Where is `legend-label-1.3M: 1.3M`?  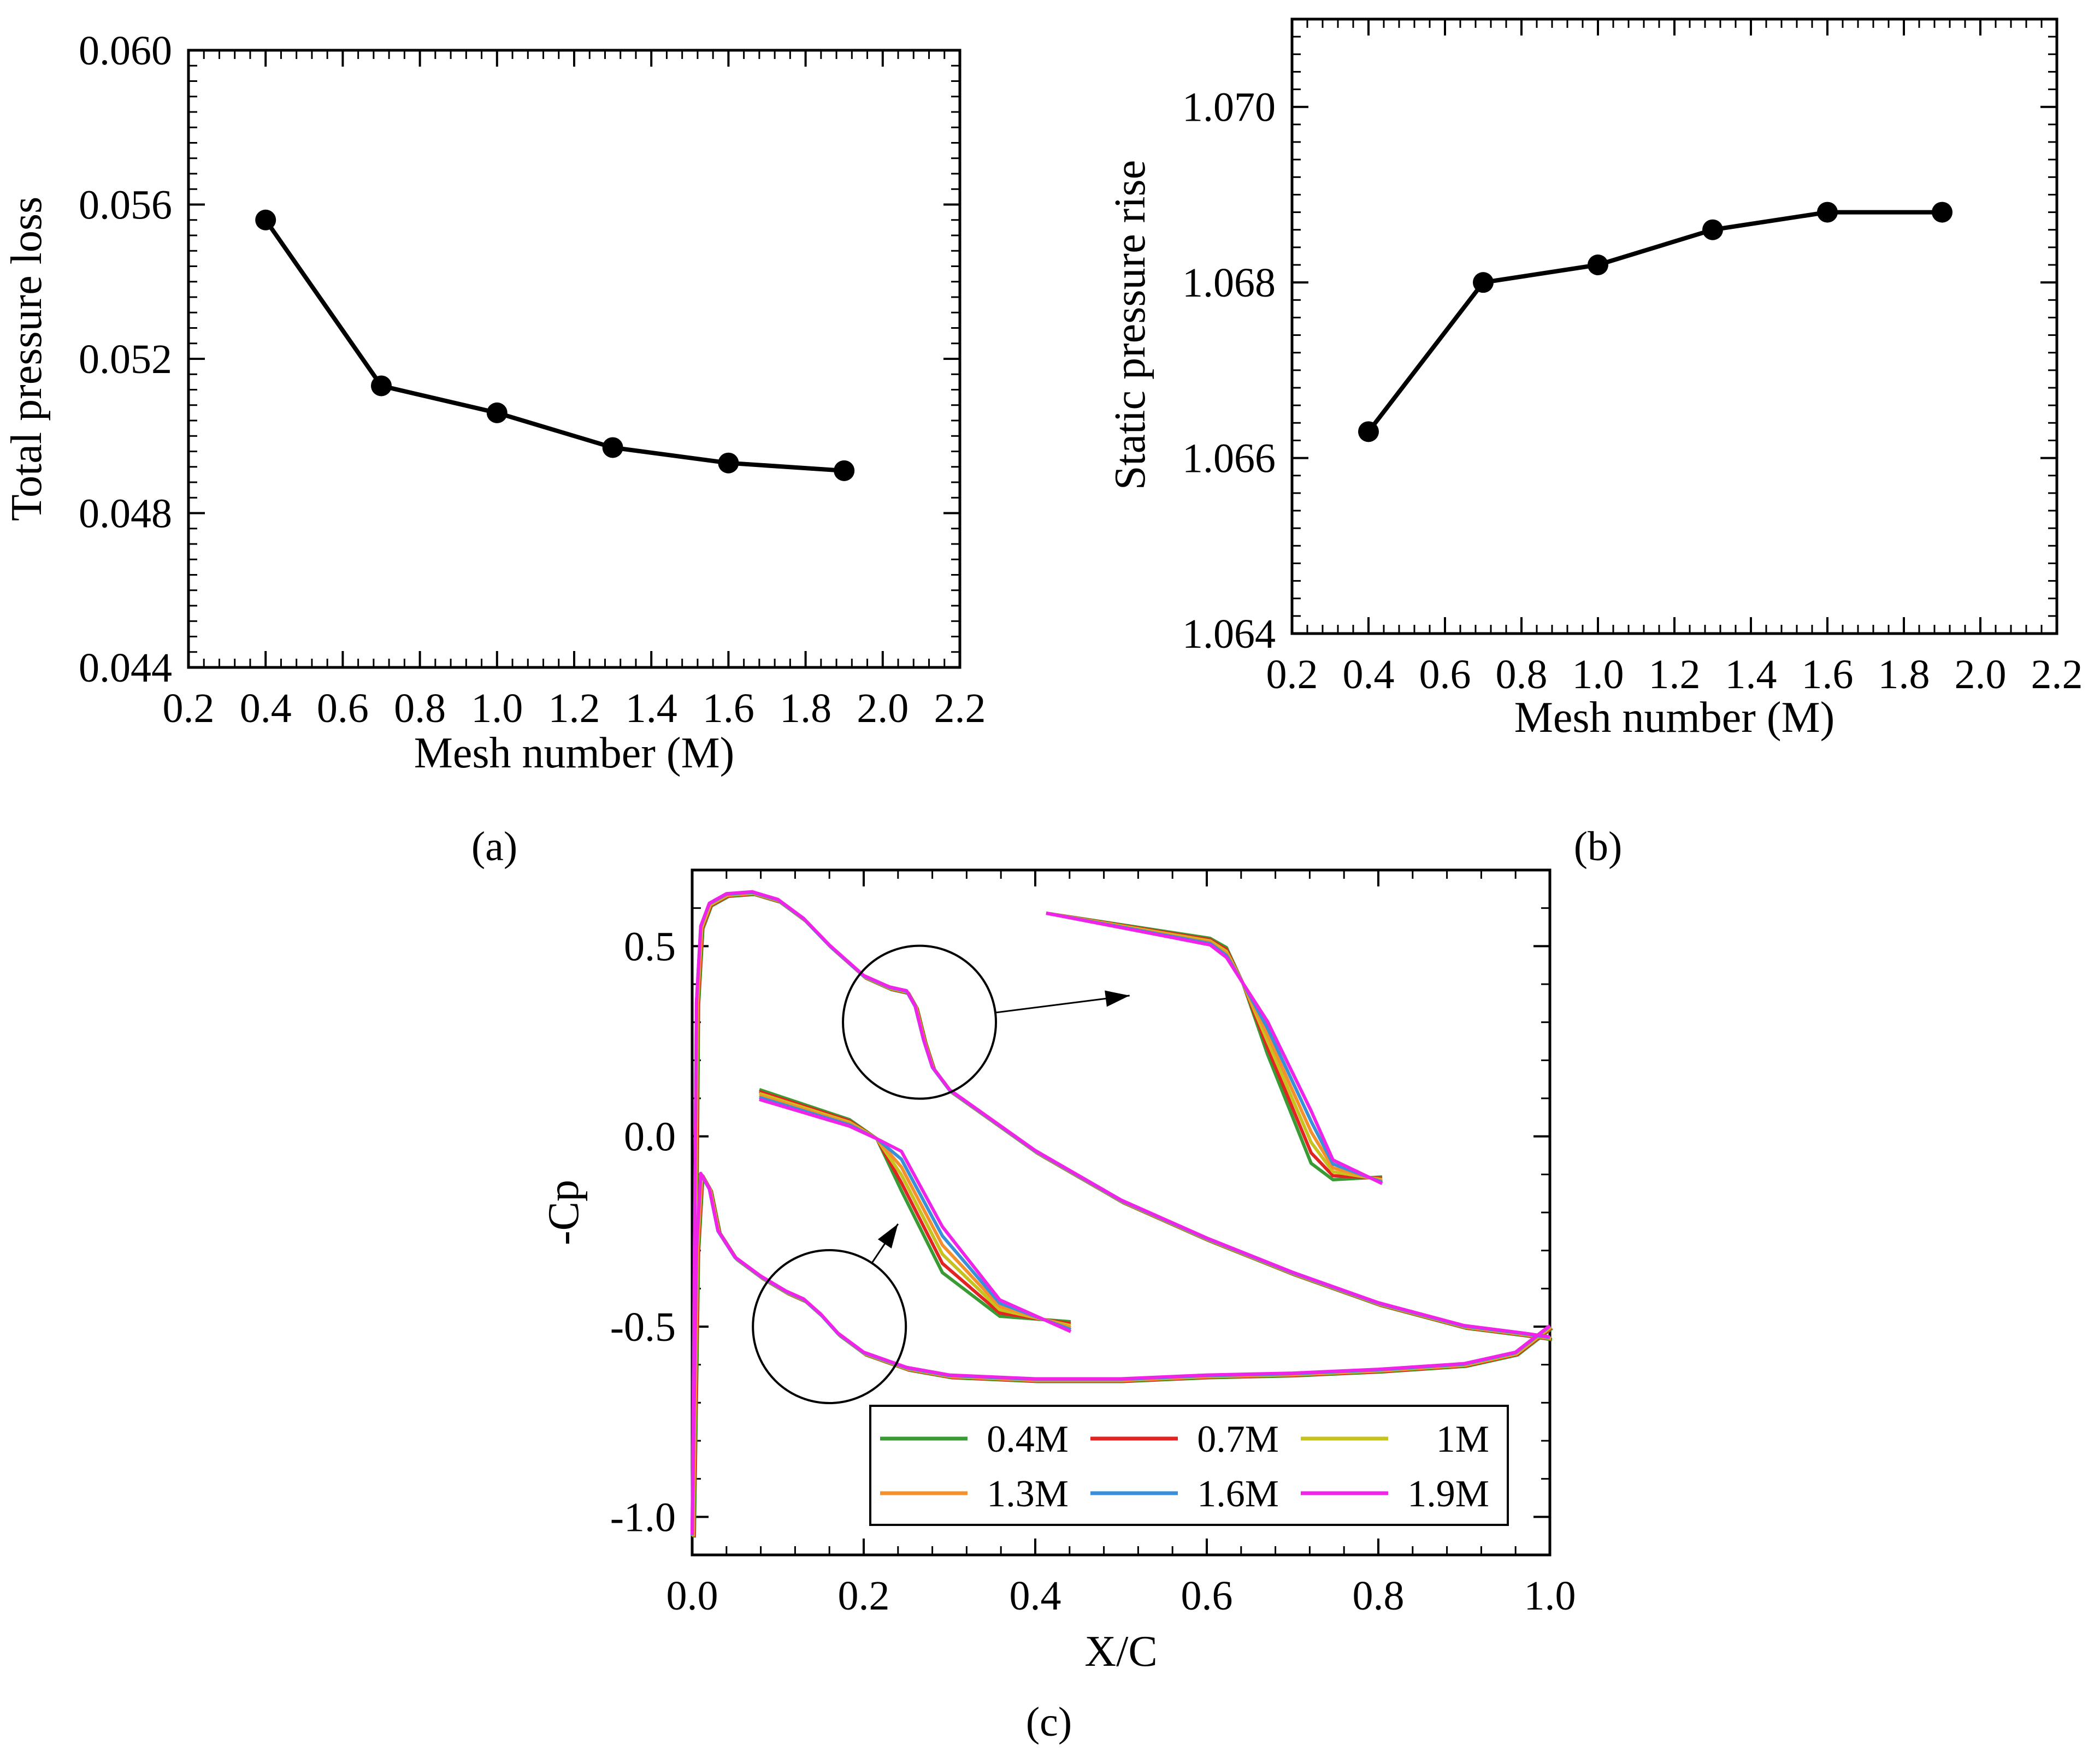
legend-label-1.3M: 1.3M is located at coordinates (1028, 1494).